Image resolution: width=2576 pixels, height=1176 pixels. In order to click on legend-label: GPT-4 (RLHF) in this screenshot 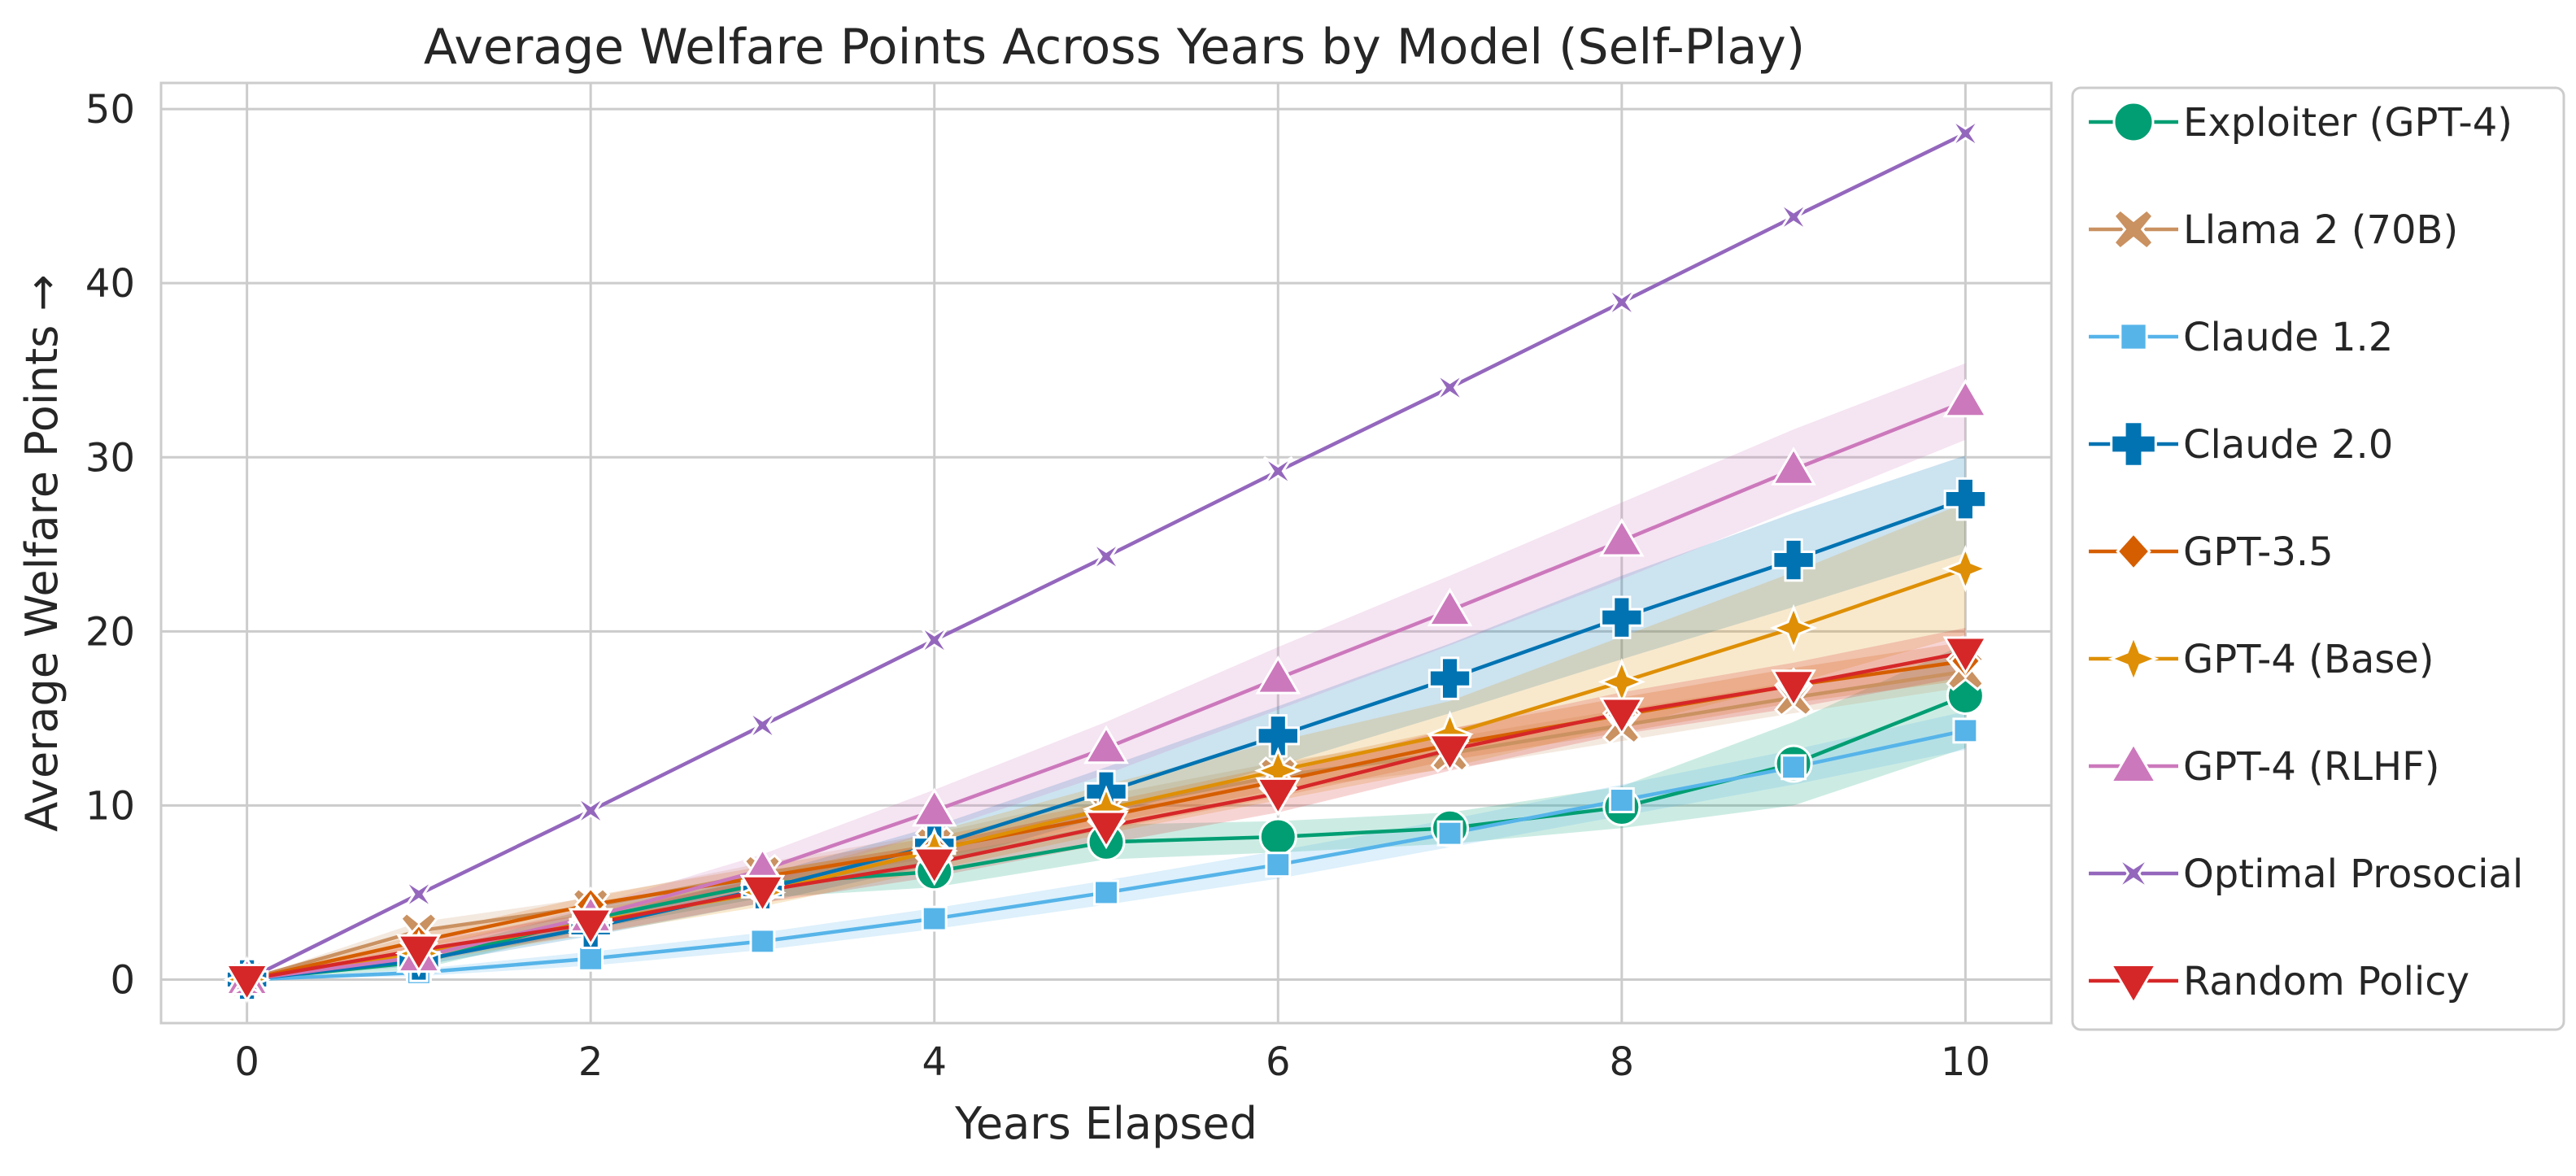, I will do `click(2311, 767)`.